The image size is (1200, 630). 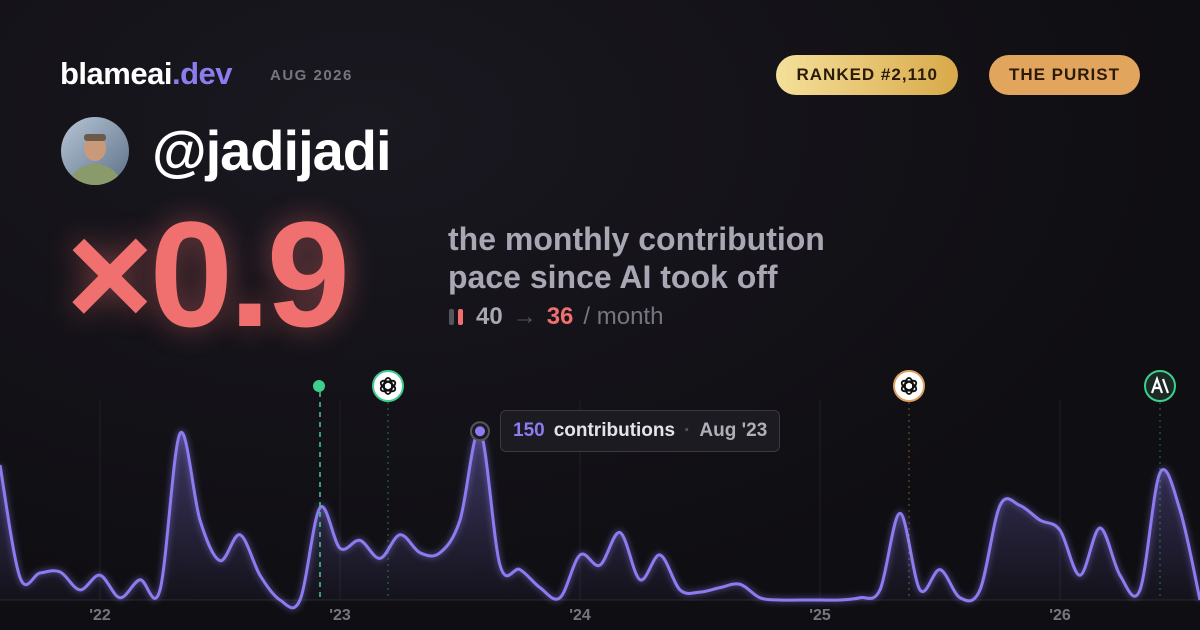 I want to click on avatar, so click(x=95, y=151).